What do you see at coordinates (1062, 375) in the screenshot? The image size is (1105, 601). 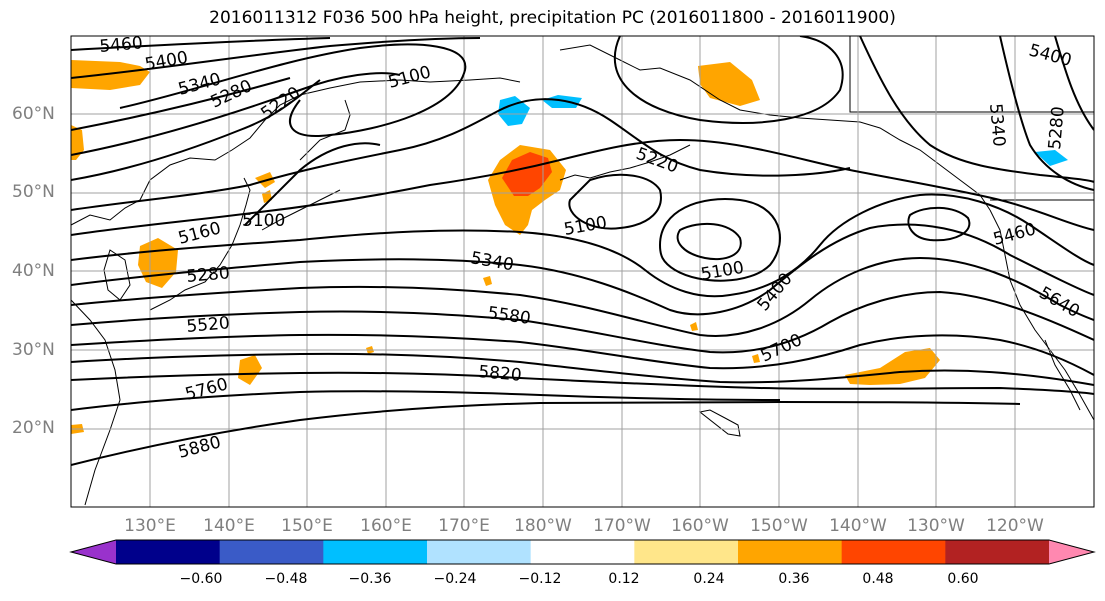 I see `coastline-baja` at bounding box center [1062, 375].